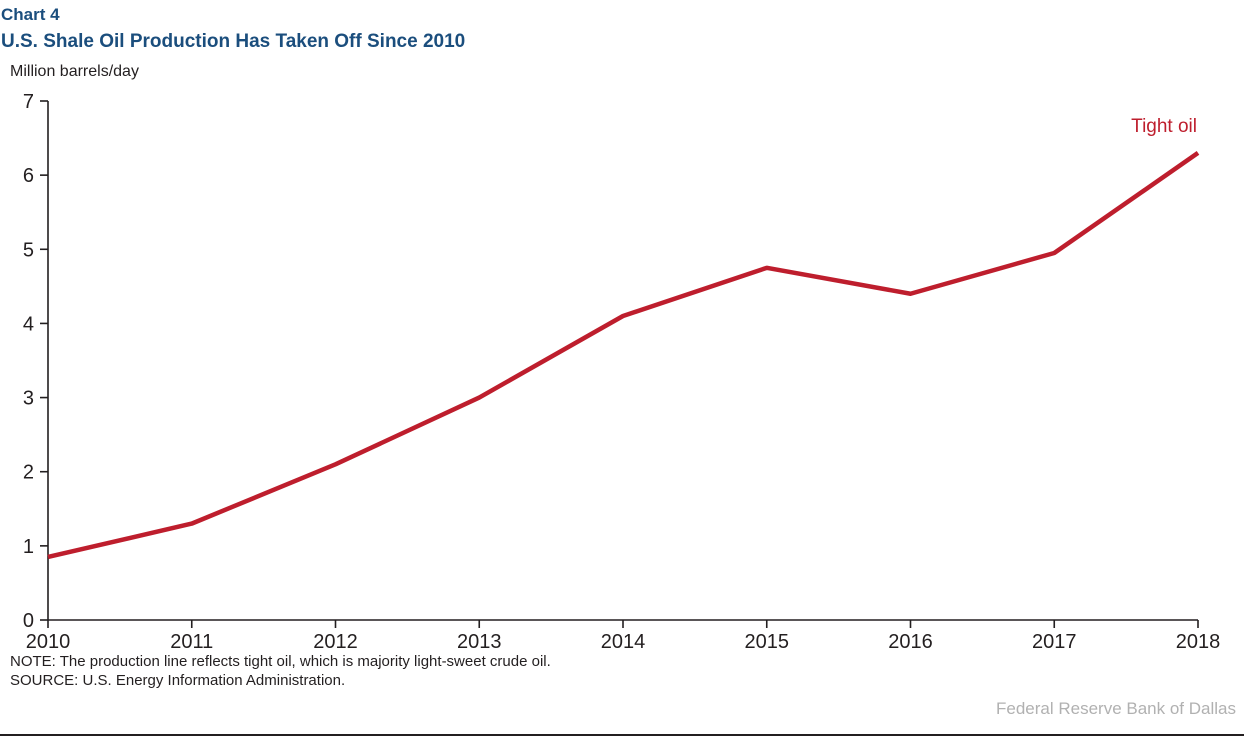 Image resolution: width=1244 pixels, height=736 pixels. What do you see at coordinates (767, 642) in the screenshot?
I see `x-tick-label: 2015` at bounding box center [767, 642].